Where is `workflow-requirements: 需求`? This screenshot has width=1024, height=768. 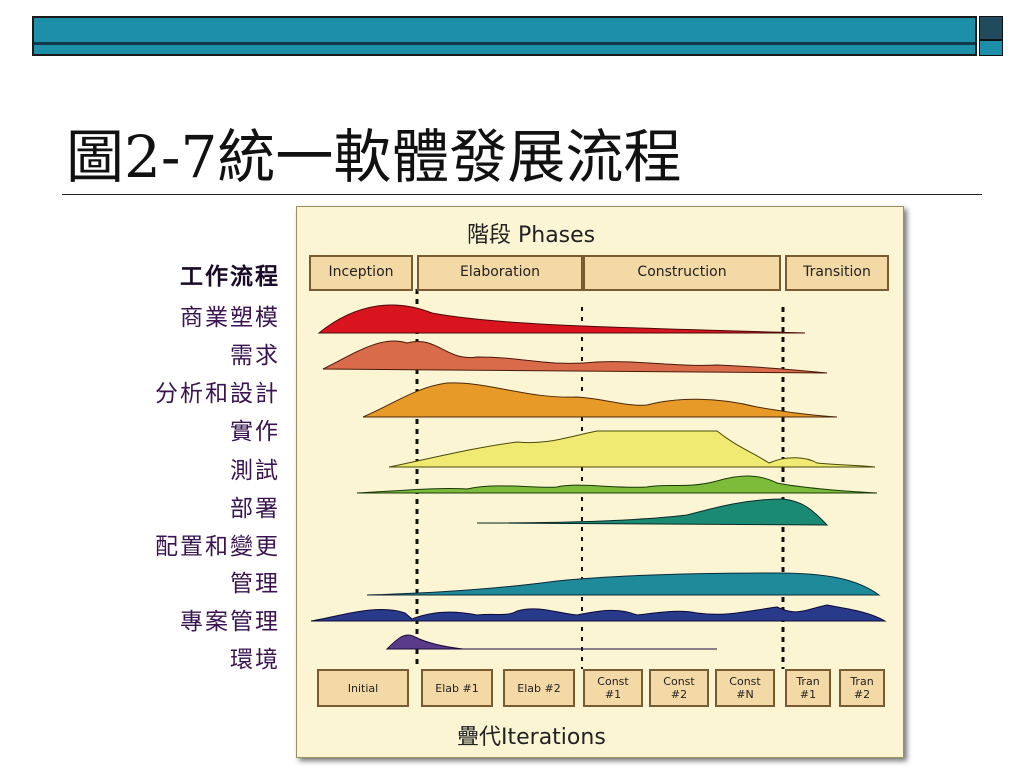 workflow-requirements: 需求 is located at coordinates (255, 356).